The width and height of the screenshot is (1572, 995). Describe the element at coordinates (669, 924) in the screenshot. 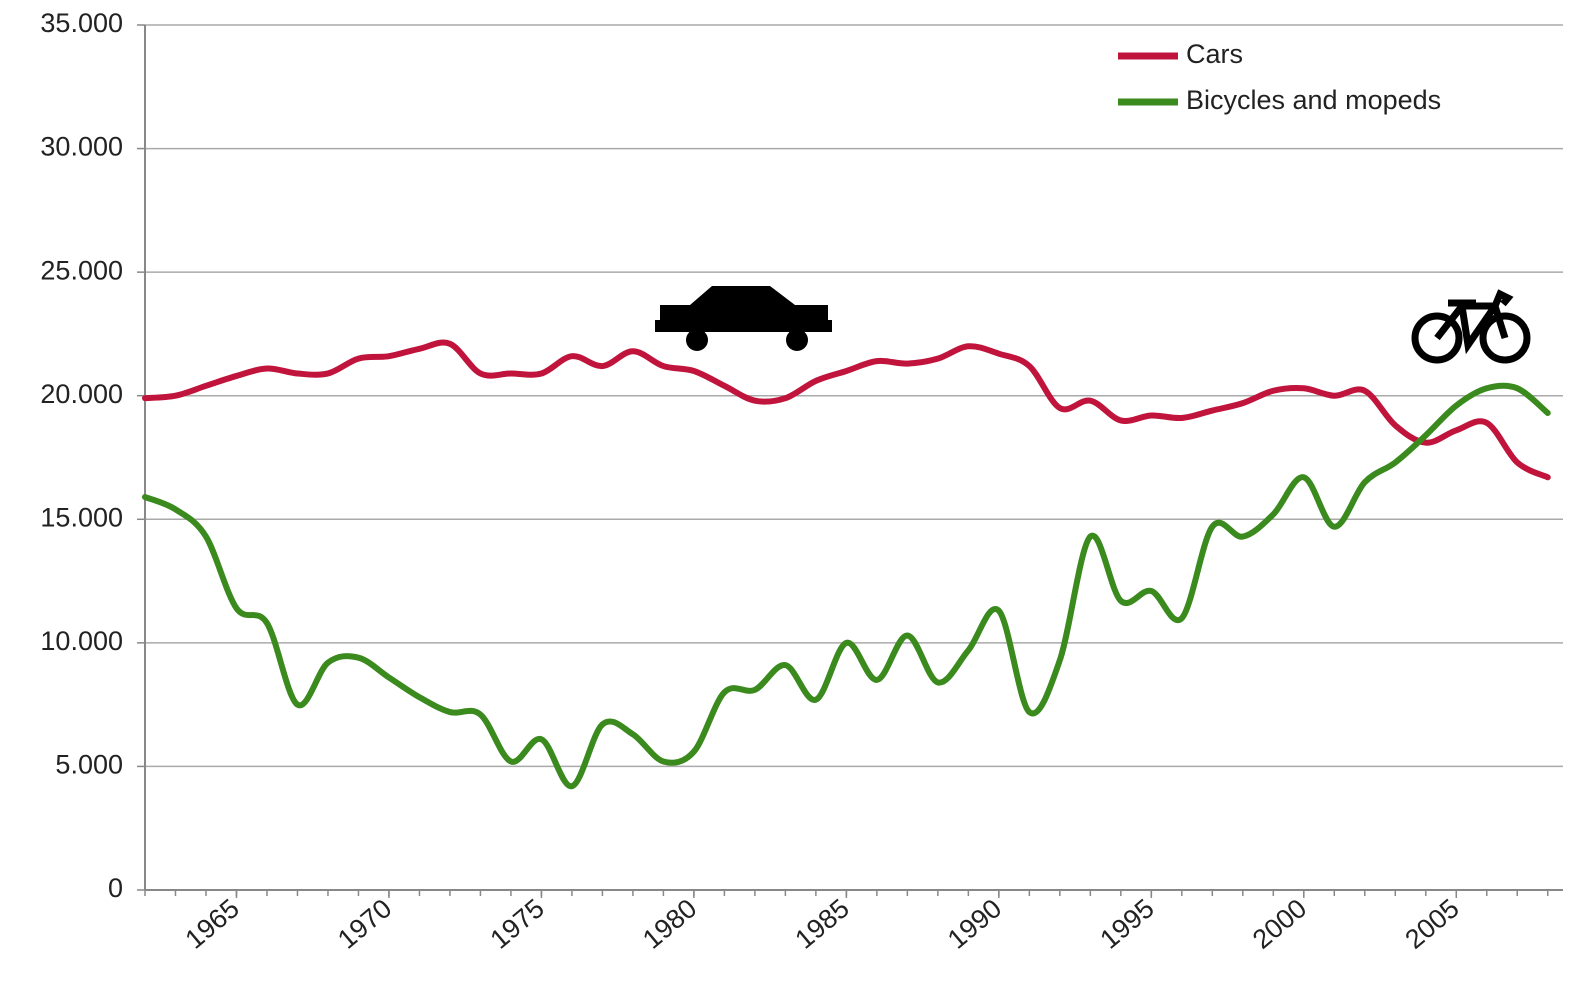

I see `x-tick-label: 1980` at that location.